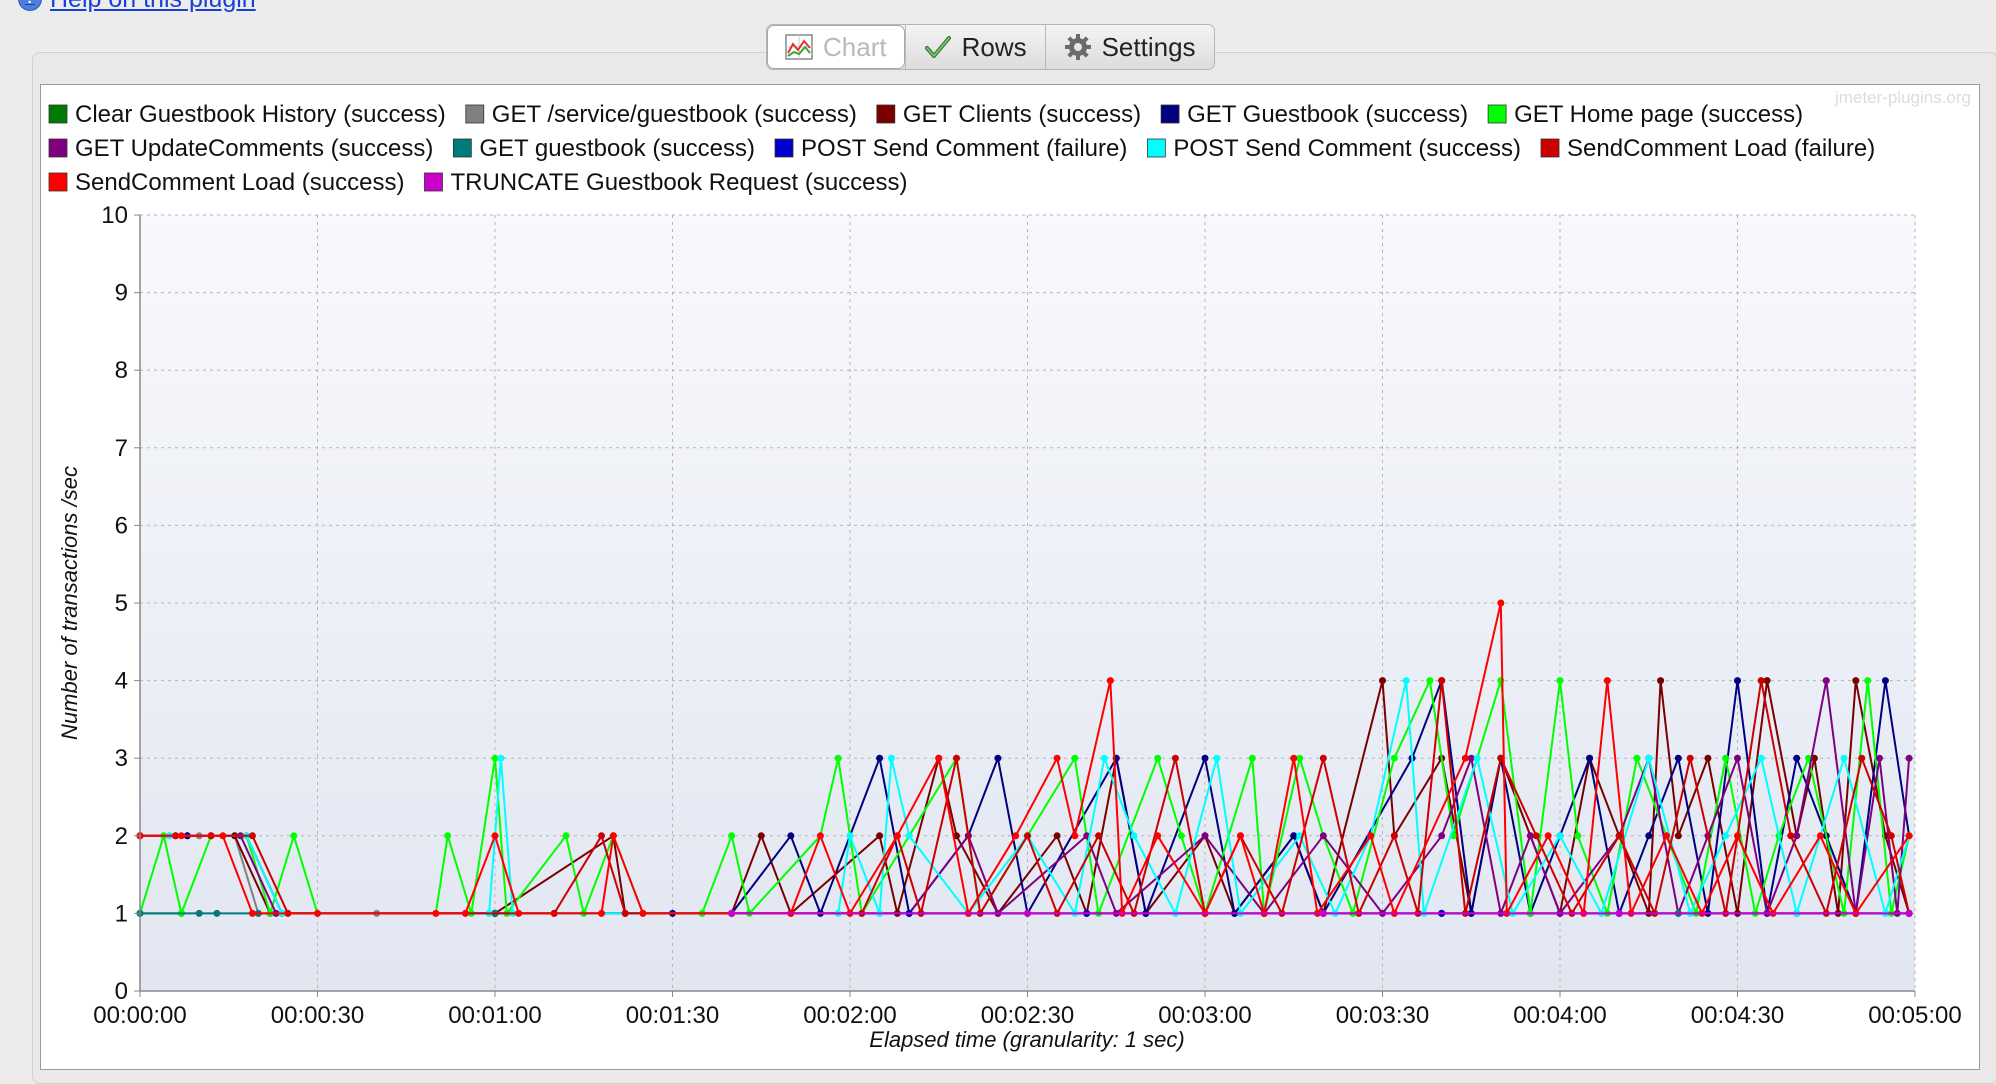 The image size is (1996, 1084). I want to click on series, so click(1320, 913).